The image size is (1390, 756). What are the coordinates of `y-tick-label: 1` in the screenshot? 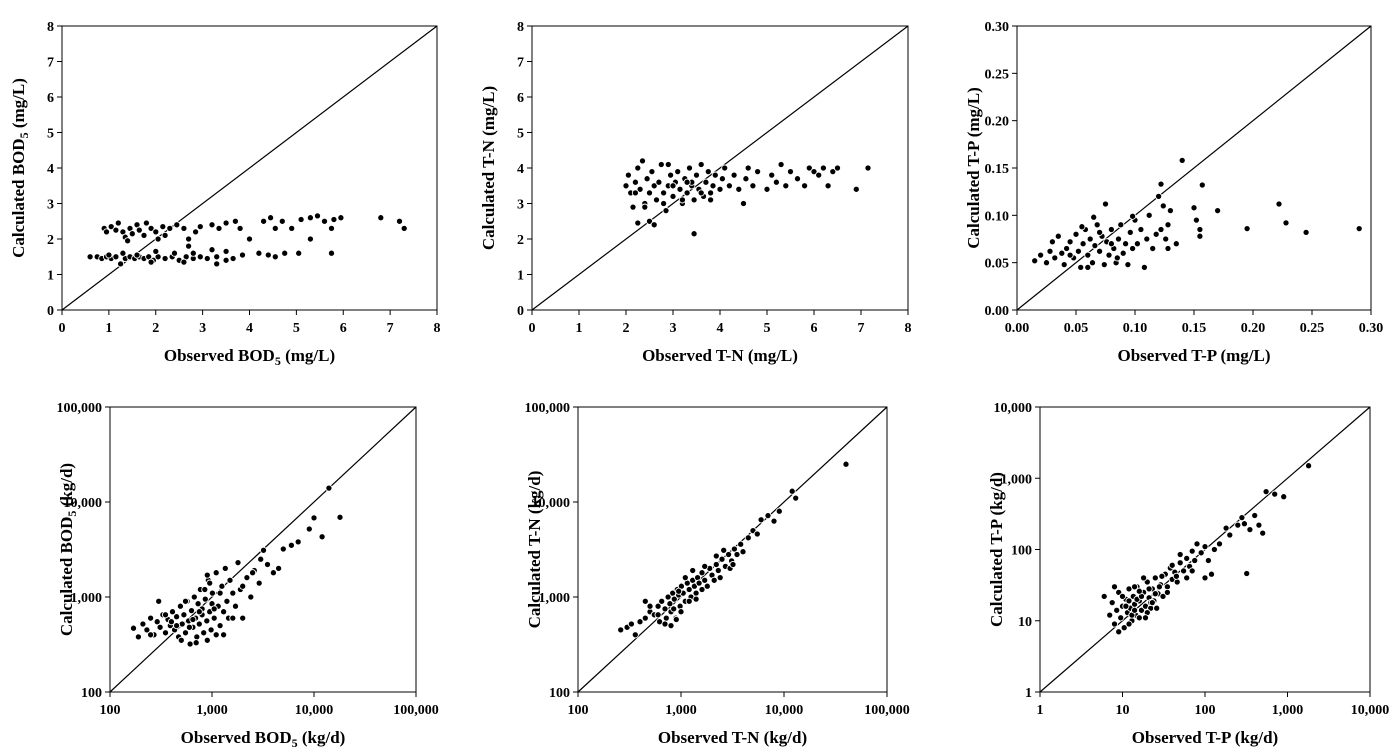 It's located at (520, 276).